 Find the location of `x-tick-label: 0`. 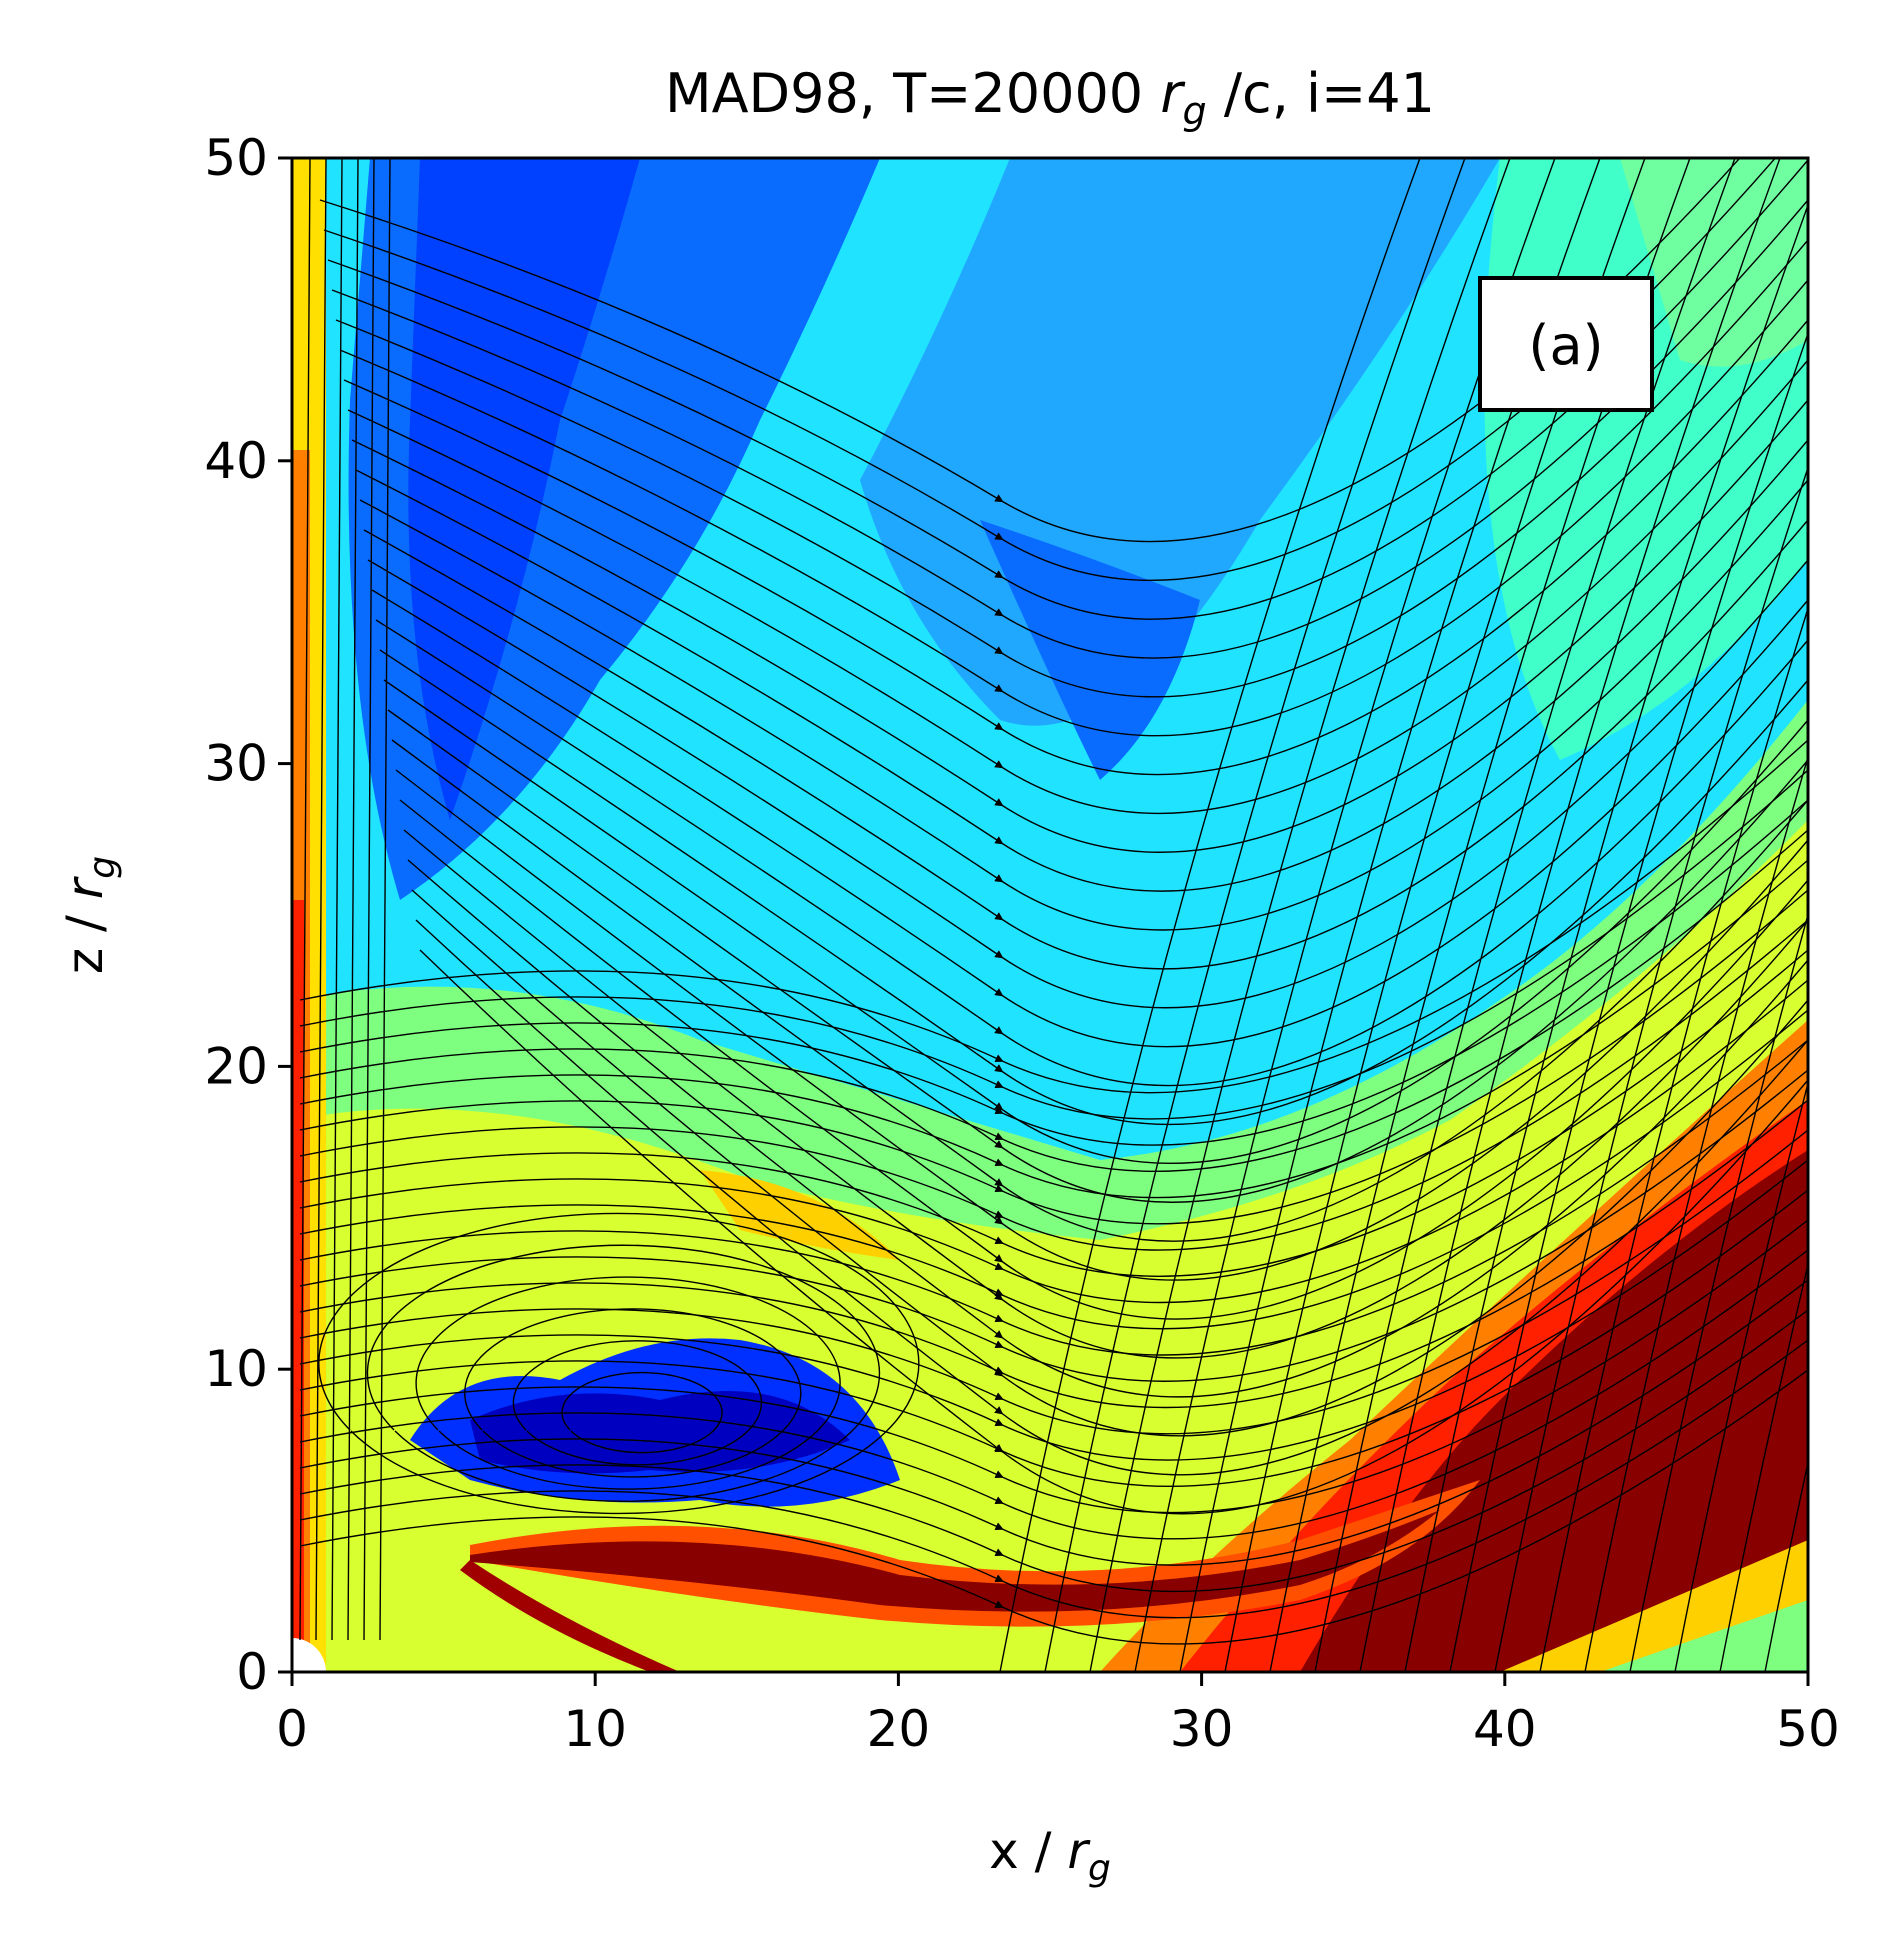

x-tick-label: 0 is located at coordinates (292, 1729).